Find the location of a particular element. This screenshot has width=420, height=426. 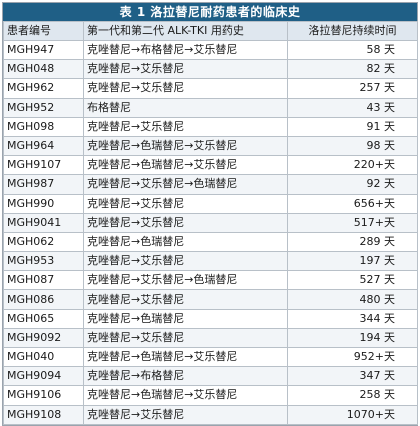

table-row: MGH964 克唑替尼→色瑞替尼→艾乐替尼 98 天 is located at coordinates (210, 146).